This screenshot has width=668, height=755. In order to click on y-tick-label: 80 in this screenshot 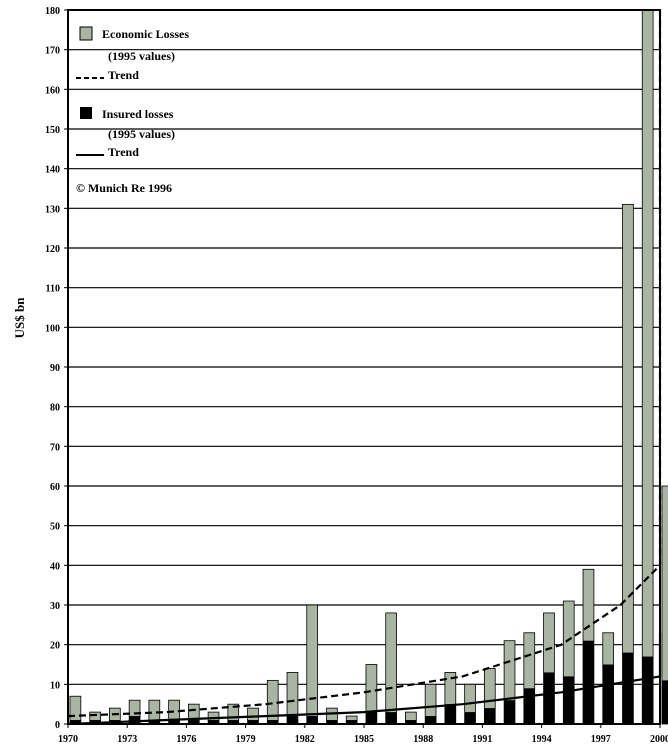, I will do `click(55, 408)`.